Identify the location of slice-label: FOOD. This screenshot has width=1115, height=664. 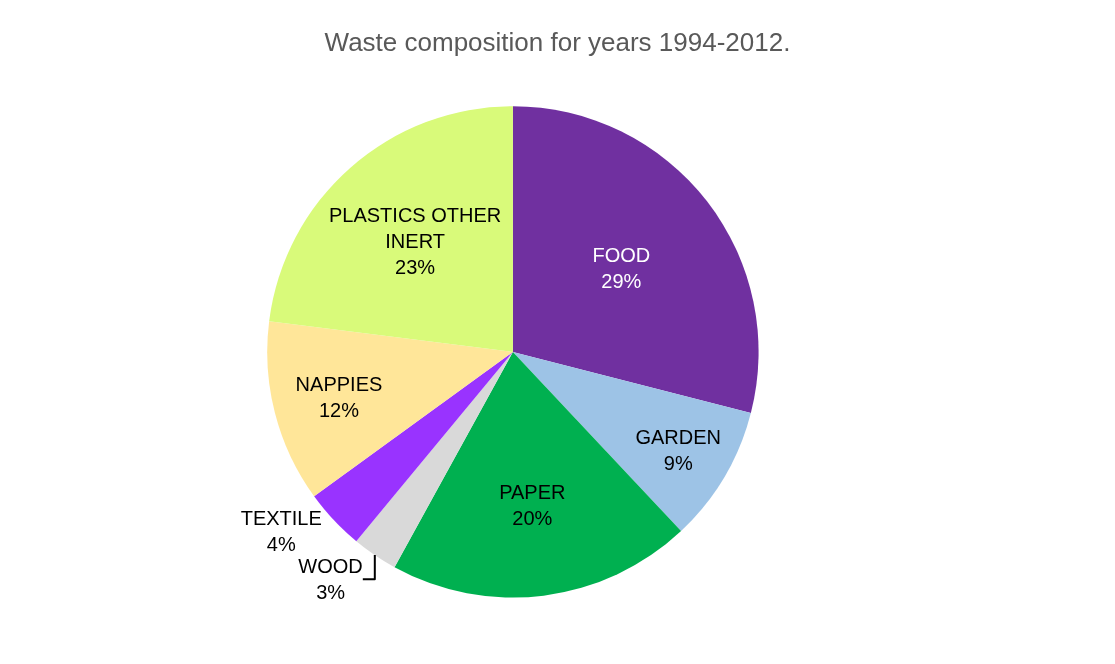
(621, 254).